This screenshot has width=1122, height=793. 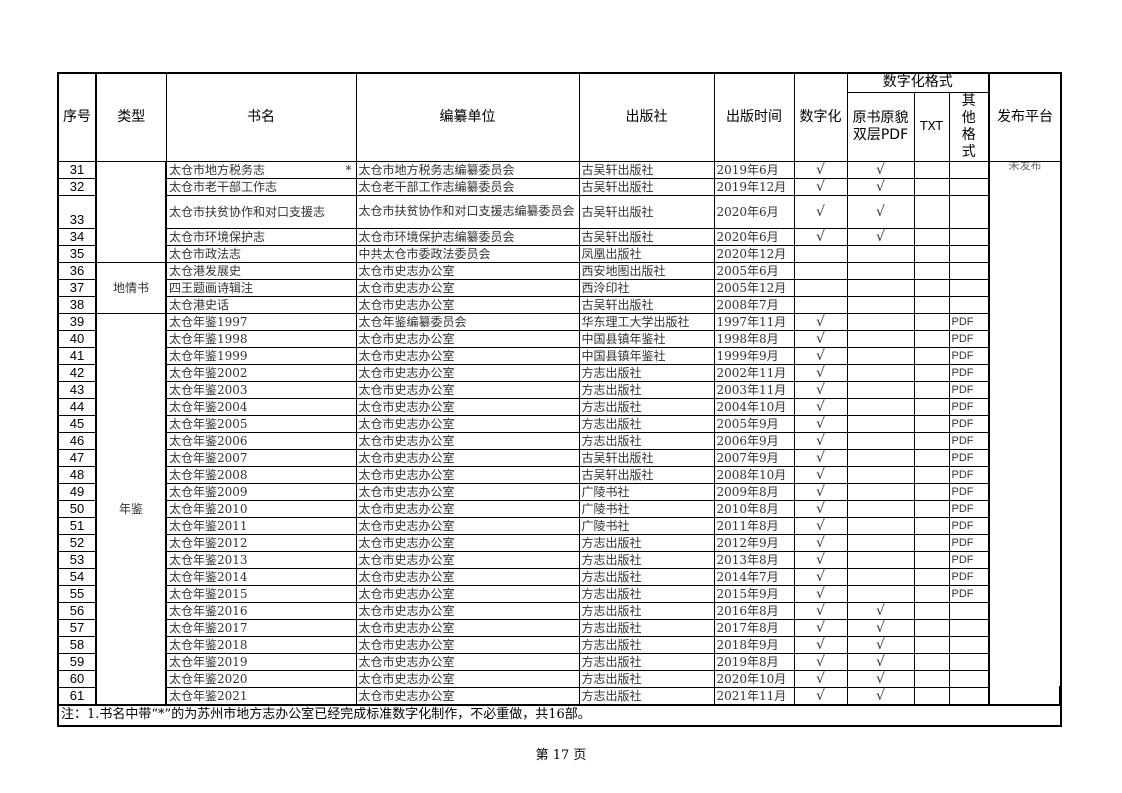 I want to click on row-no: 37, so click(x=77, y=287).